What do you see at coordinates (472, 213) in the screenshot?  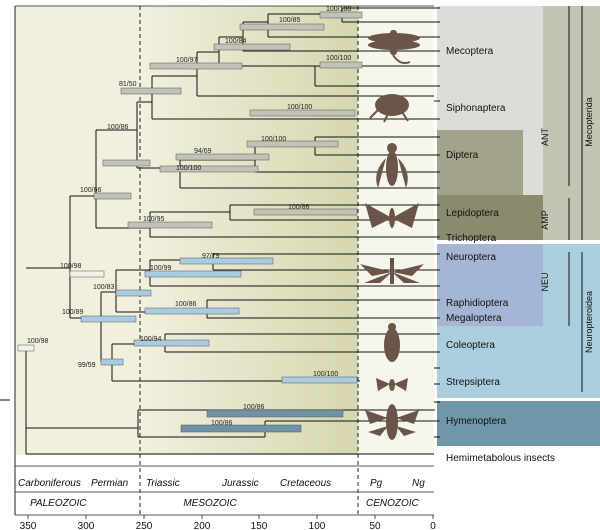 I see `order-label-lepidoptera: Lepidoptera` at bounding box center [472, 213].